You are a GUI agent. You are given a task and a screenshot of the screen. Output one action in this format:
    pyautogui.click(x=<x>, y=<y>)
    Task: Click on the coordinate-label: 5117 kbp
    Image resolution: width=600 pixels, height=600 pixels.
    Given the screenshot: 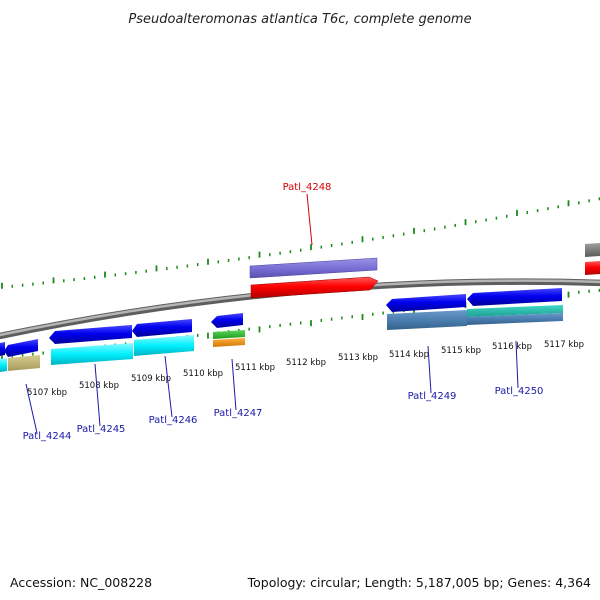 What is the action you would take?
    pyautogui.click(x=564, y=345)
    